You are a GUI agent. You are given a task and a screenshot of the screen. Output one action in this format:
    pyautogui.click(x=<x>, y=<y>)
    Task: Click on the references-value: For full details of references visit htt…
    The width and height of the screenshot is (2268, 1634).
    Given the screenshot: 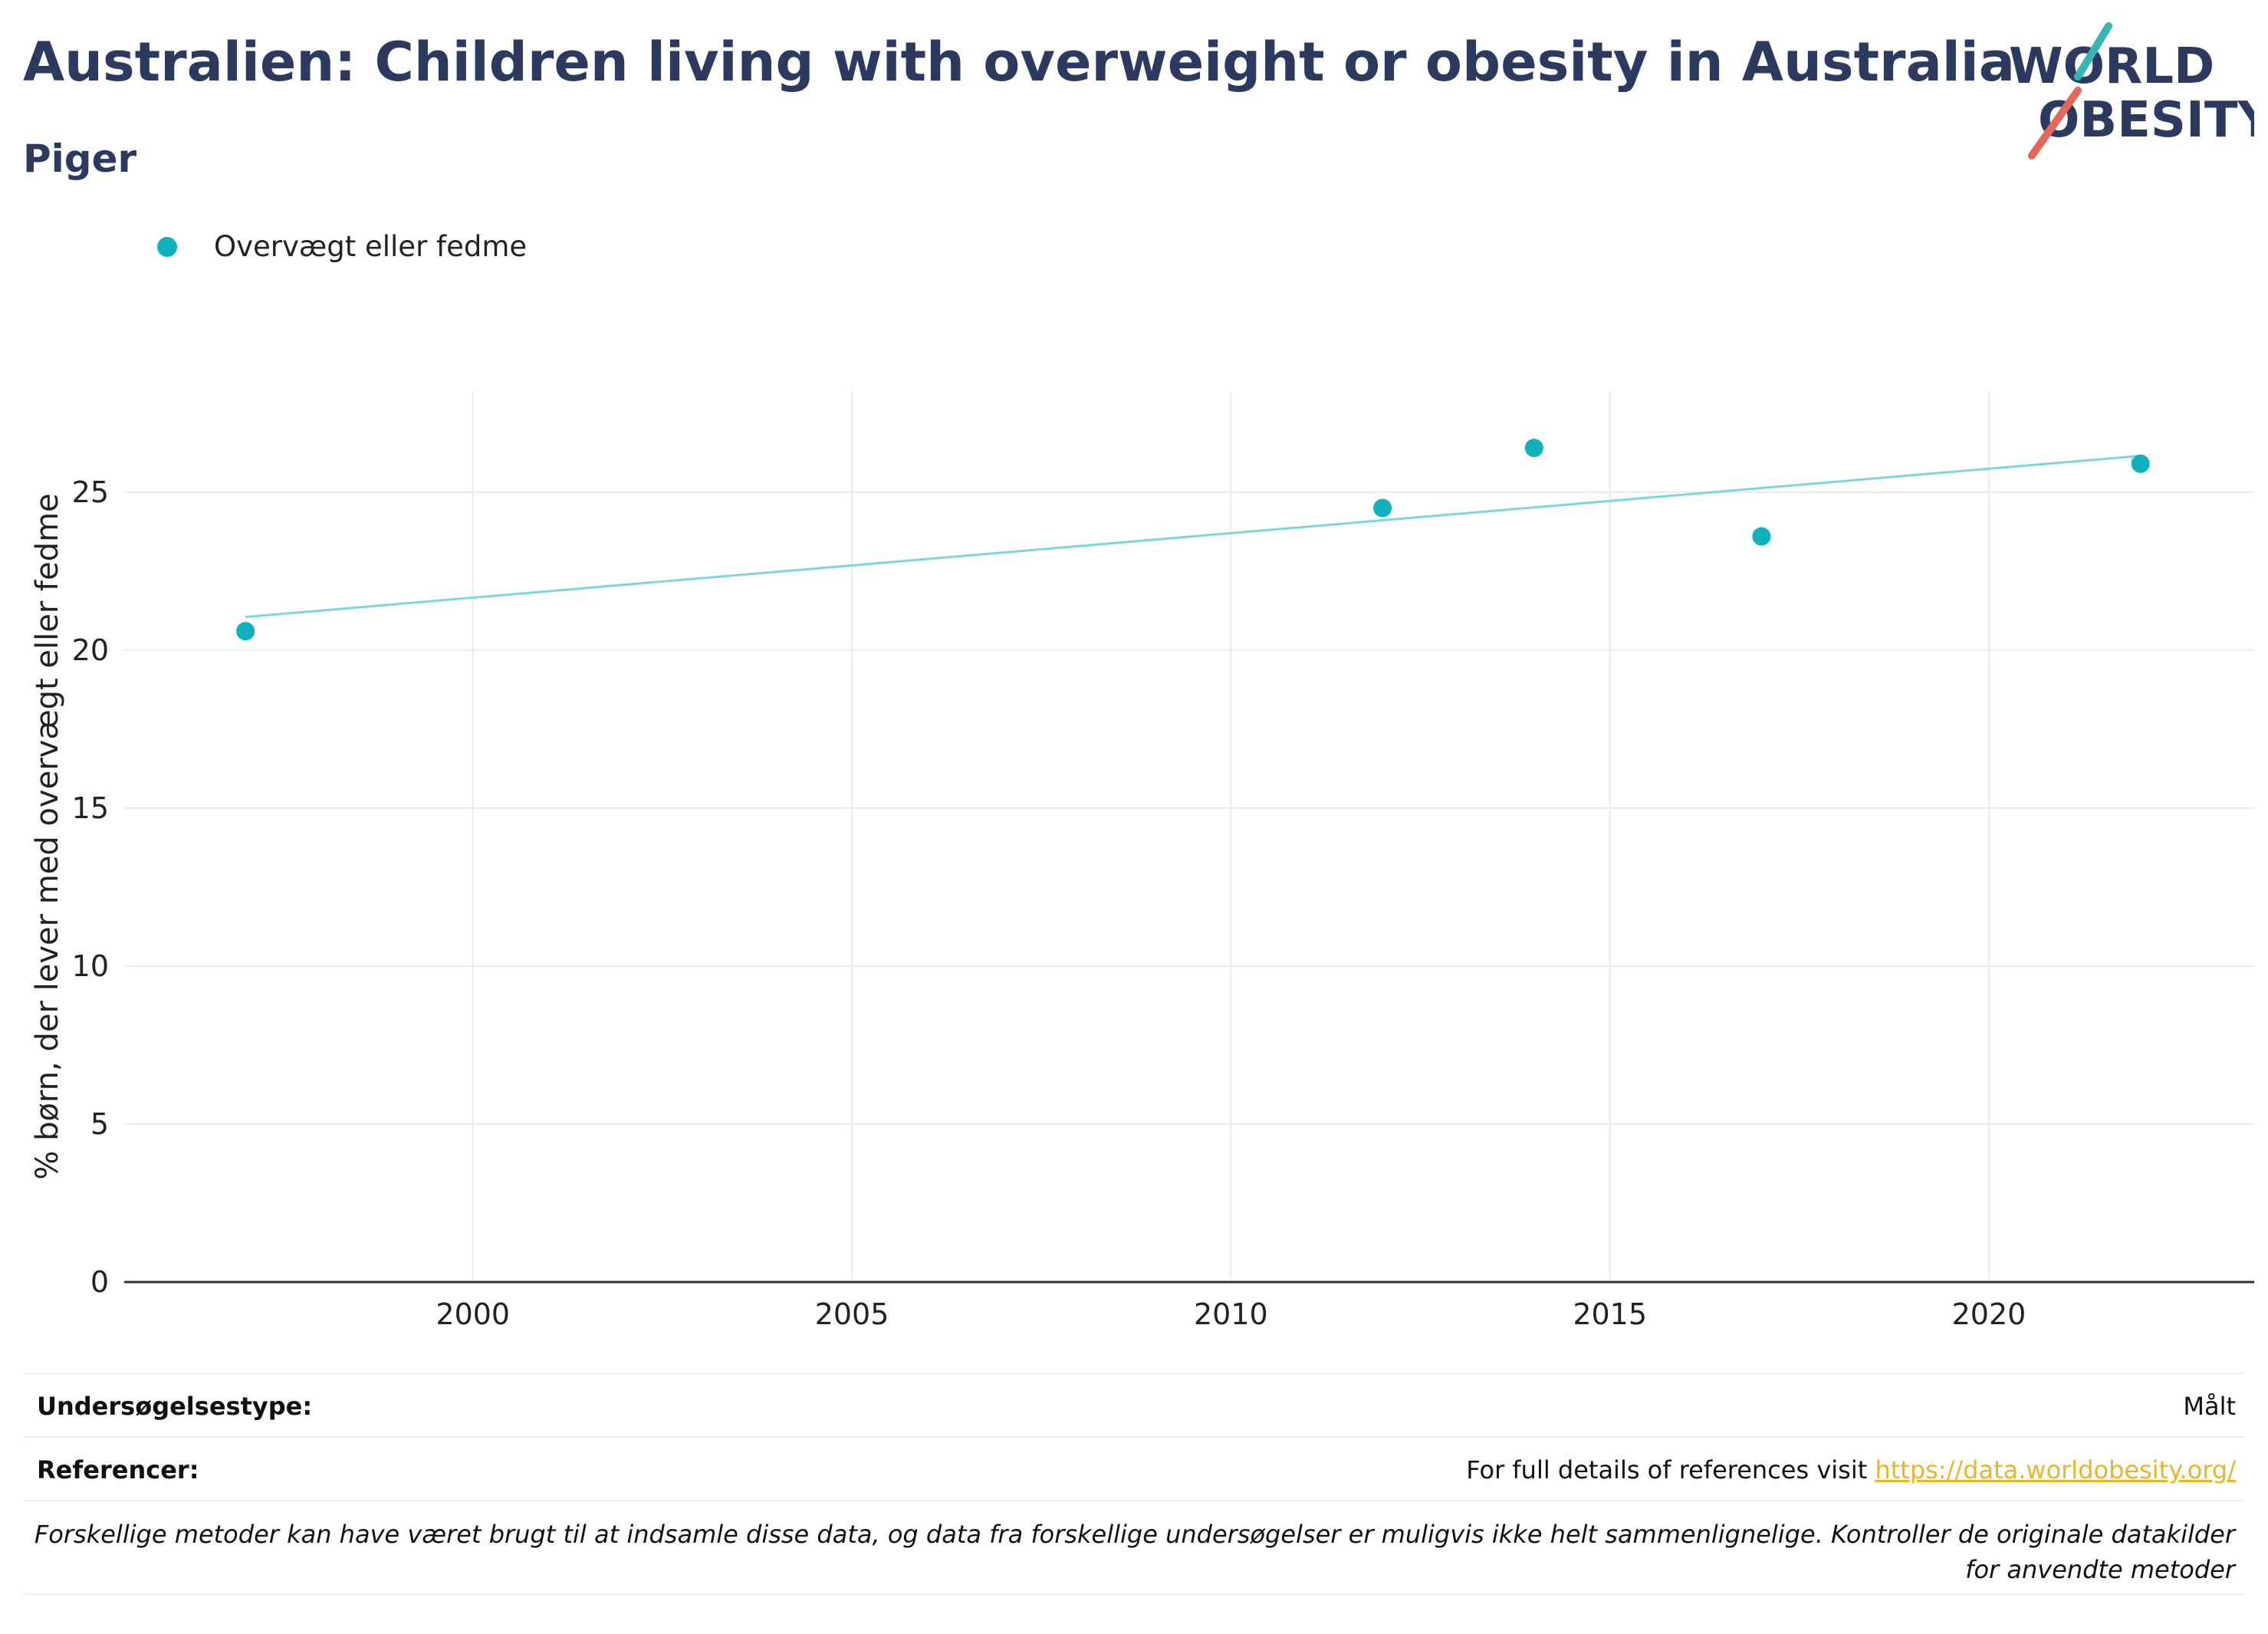 What is the action you would take?
    pyautogui.click(x=1851, y=1470)
    